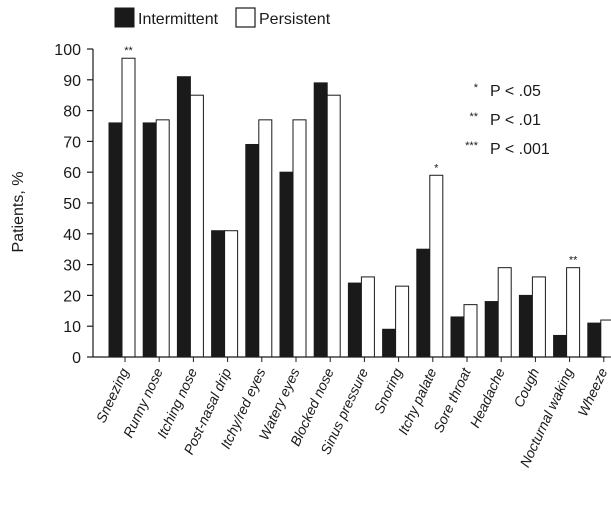 The image size is (611, 516). I want to click on significance-label: P < .01, so click(515, 120).